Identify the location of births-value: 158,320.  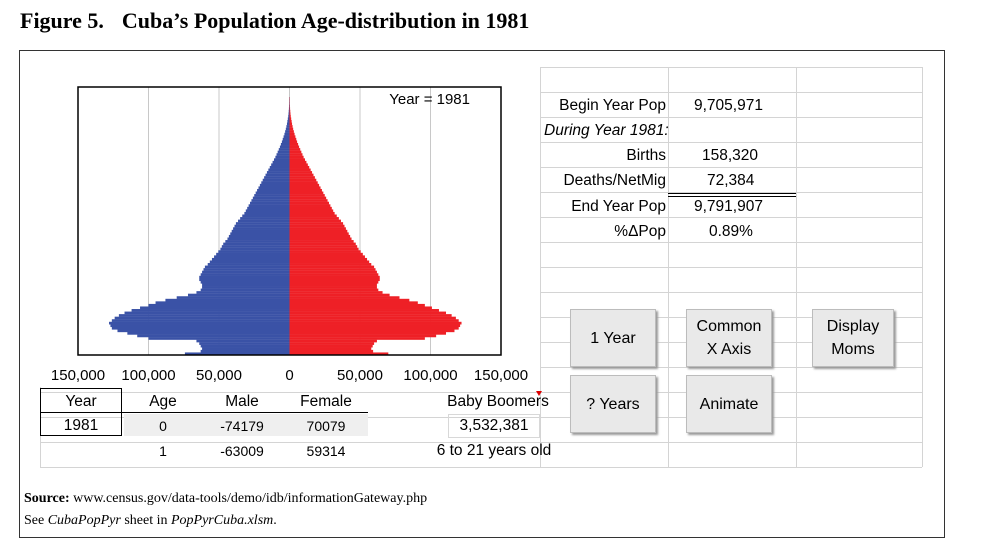
(730, 155).